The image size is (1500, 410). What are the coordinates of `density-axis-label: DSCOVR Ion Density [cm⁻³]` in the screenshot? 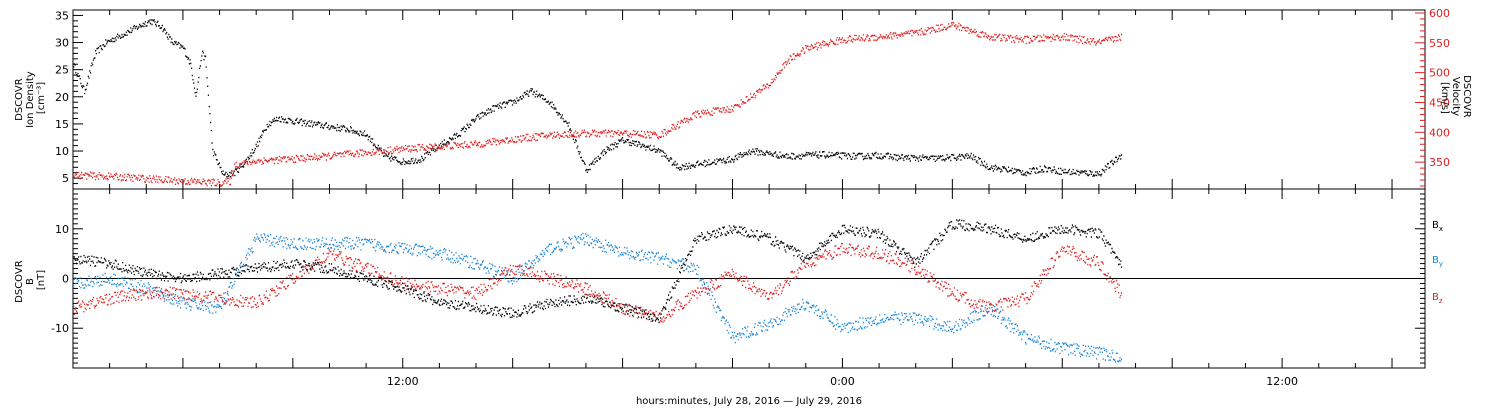 It's located at (30, 98).